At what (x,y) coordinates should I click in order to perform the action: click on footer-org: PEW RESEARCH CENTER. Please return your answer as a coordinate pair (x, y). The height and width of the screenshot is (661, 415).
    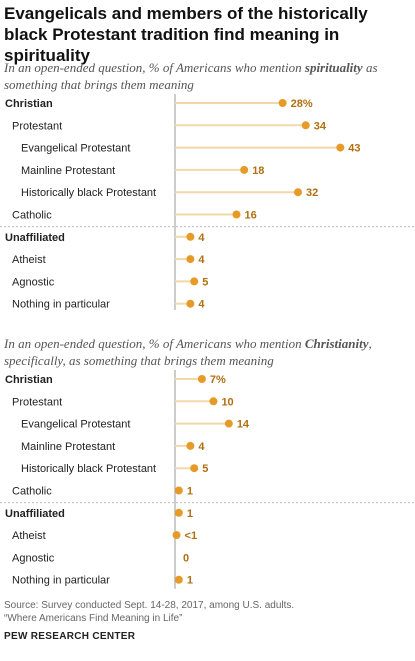
    Looking at the image, I should click on (70, 636).